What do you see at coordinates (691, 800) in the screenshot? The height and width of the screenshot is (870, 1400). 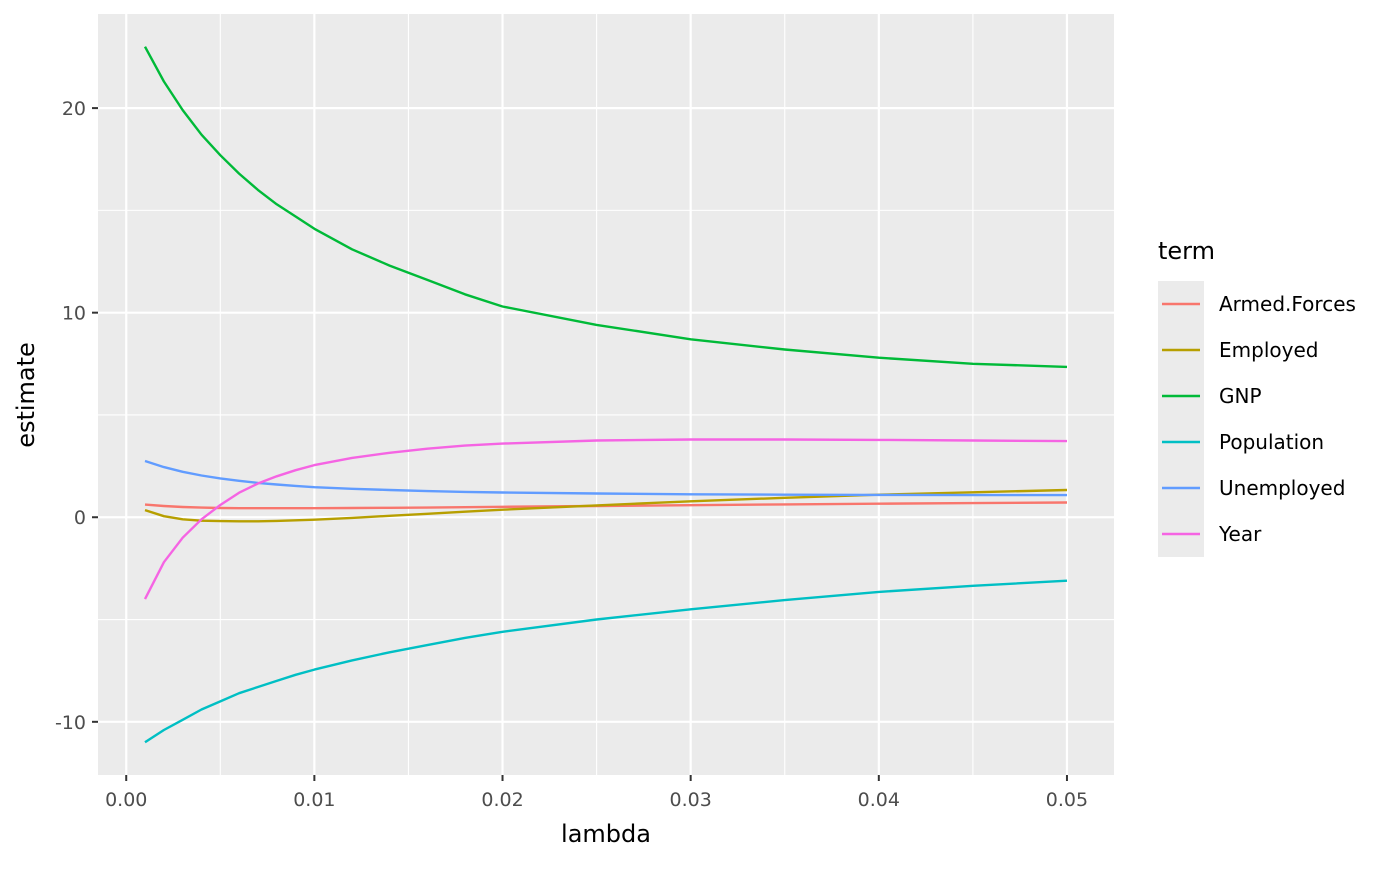 I see `x-tick-label: 0.03` at bounding box center [691, 800].